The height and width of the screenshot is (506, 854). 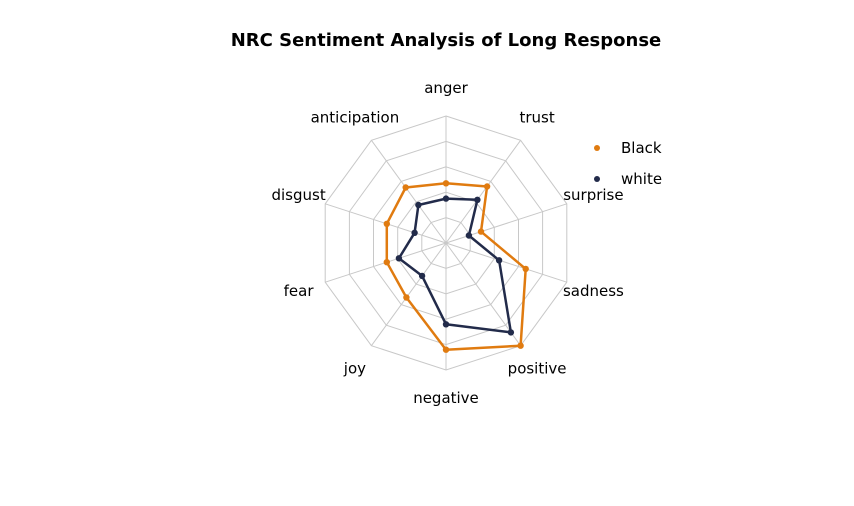 I want to click on axis-label-disgust: disgust, so click(x=298, y=195).